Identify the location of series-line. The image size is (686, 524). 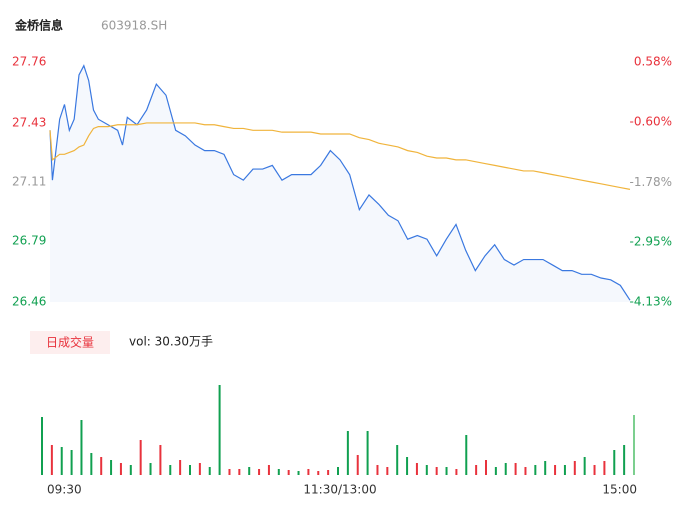
(340, 156).